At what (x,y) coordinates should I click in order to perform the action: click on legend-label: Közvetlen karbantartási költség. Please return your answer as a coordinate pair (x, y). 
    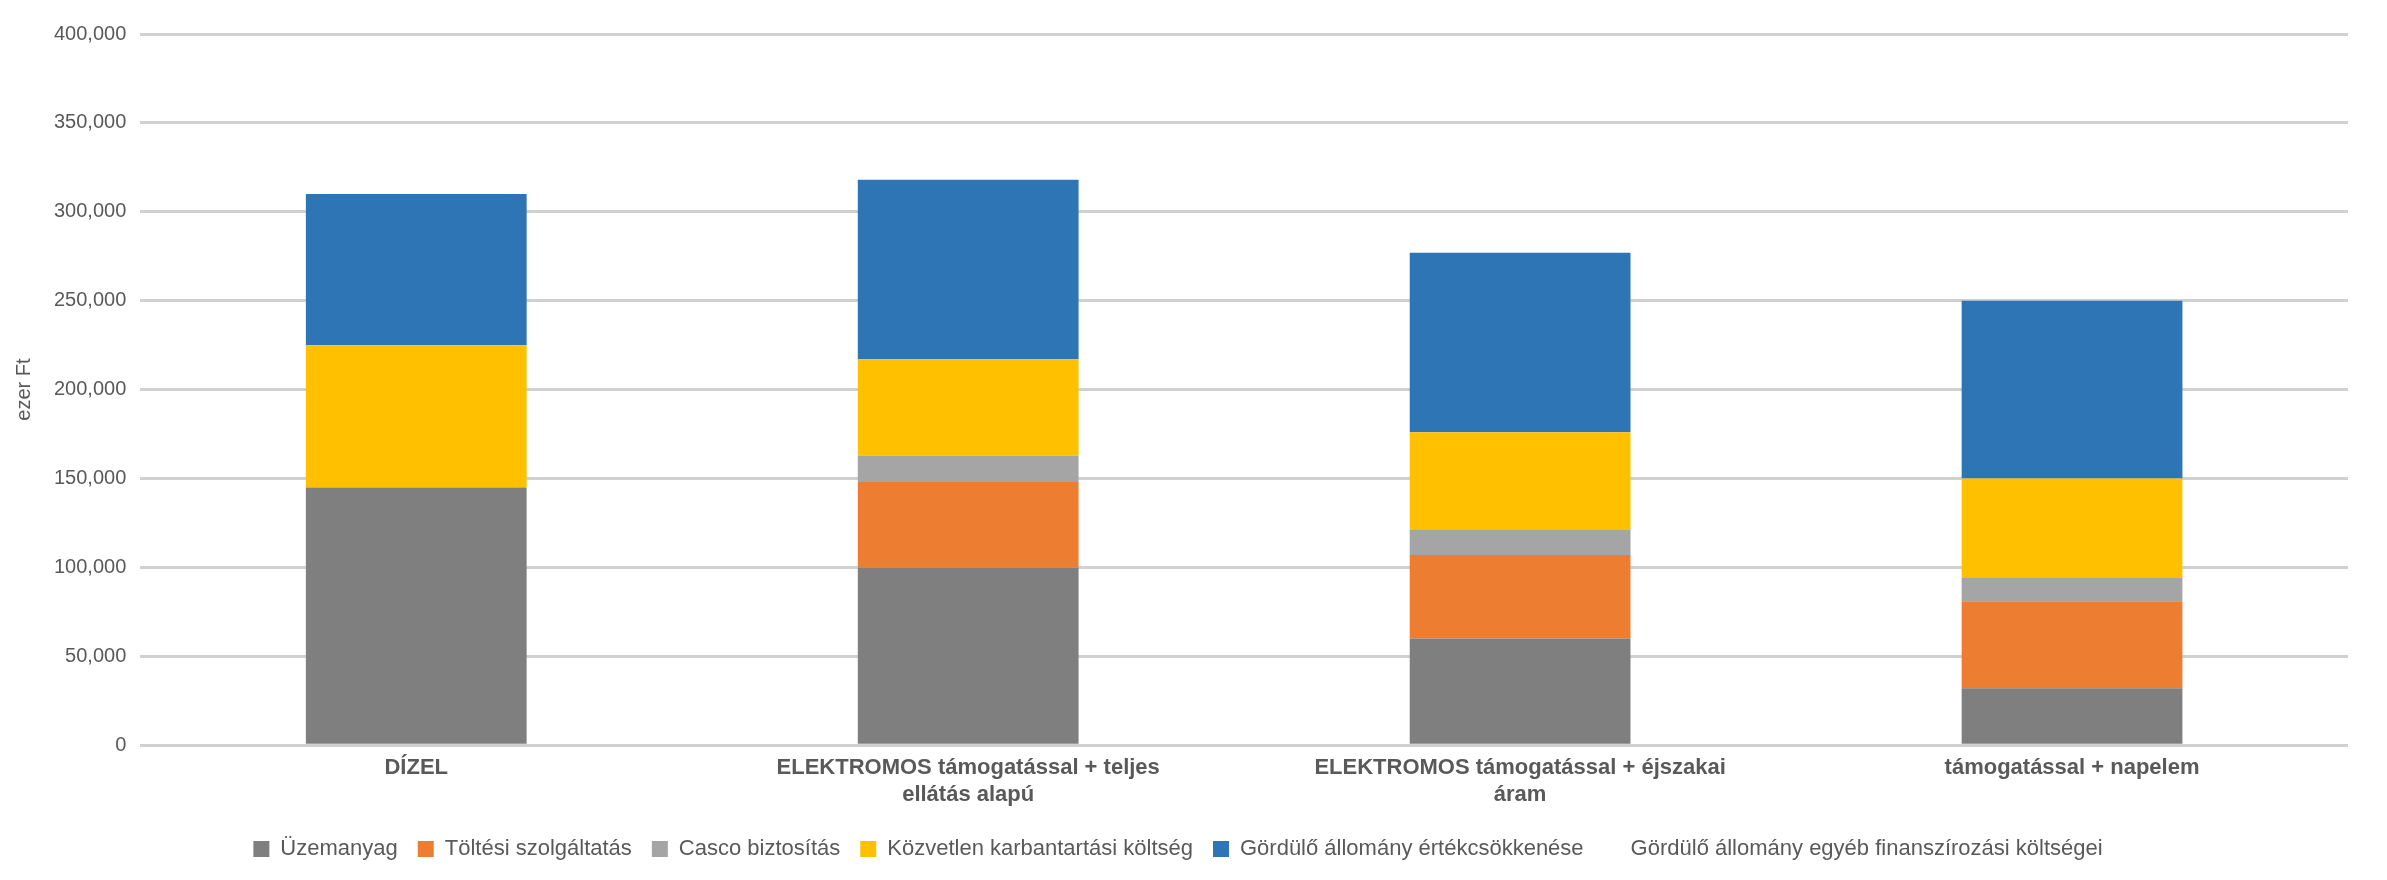
    Looking at the image, I should click on (1040, 848).